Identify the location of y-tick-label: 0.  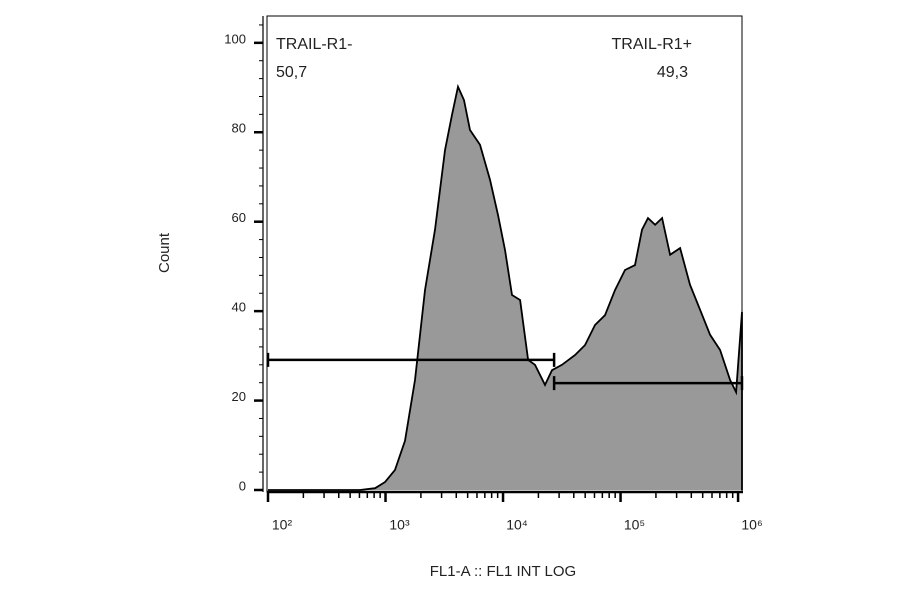
(242, 485).